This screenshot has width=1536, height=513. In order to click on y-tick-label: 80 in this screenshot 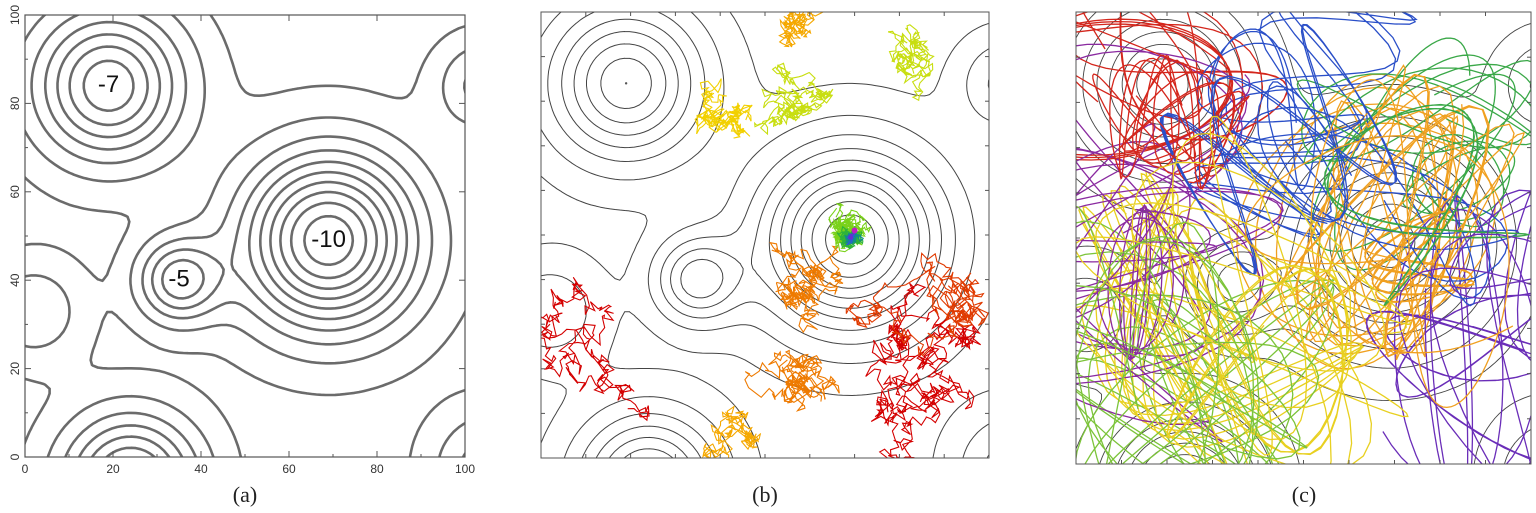, I will do `click(15, 103)`.